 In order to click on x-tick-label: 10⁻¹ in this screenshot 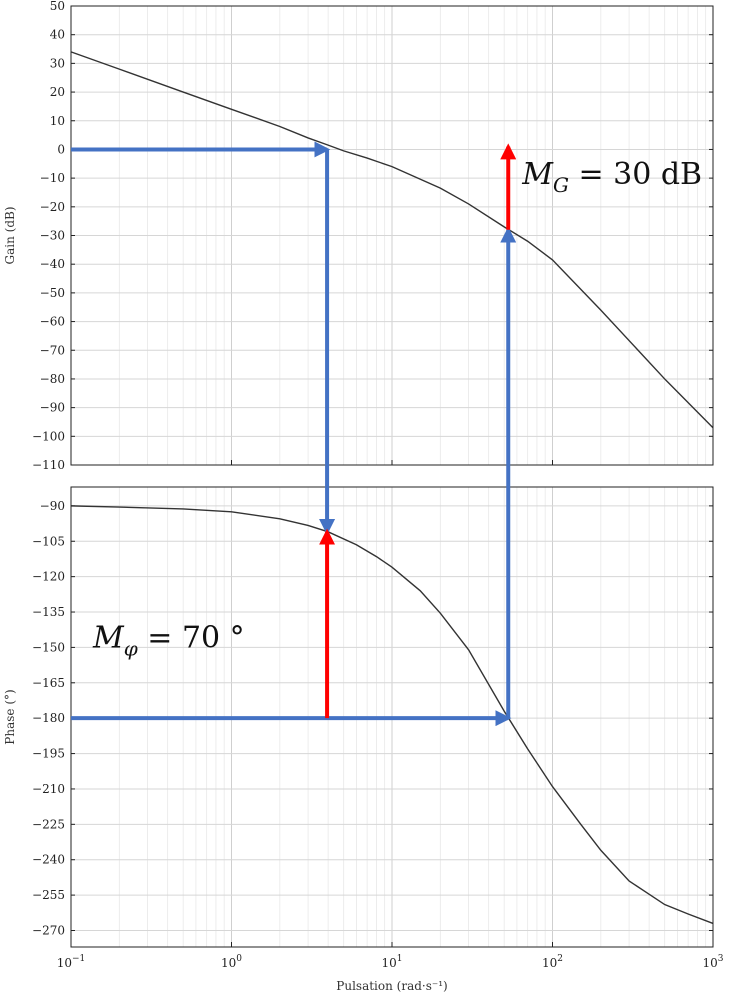, I will do `click(71, 962)`.